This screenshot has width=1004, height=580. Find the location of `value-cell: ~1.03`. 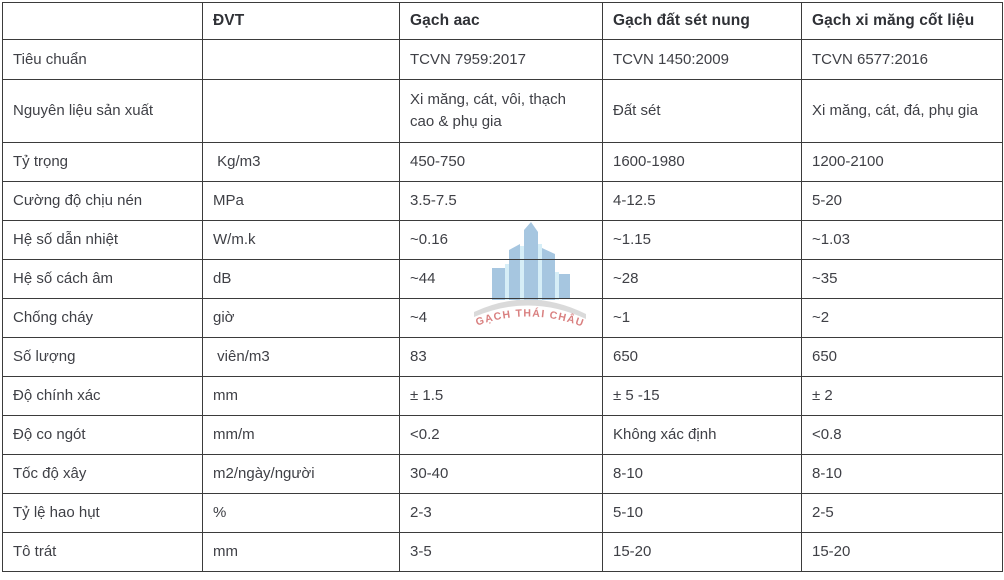

value-cell: ~1.03 is located at coordinates (902, 240).